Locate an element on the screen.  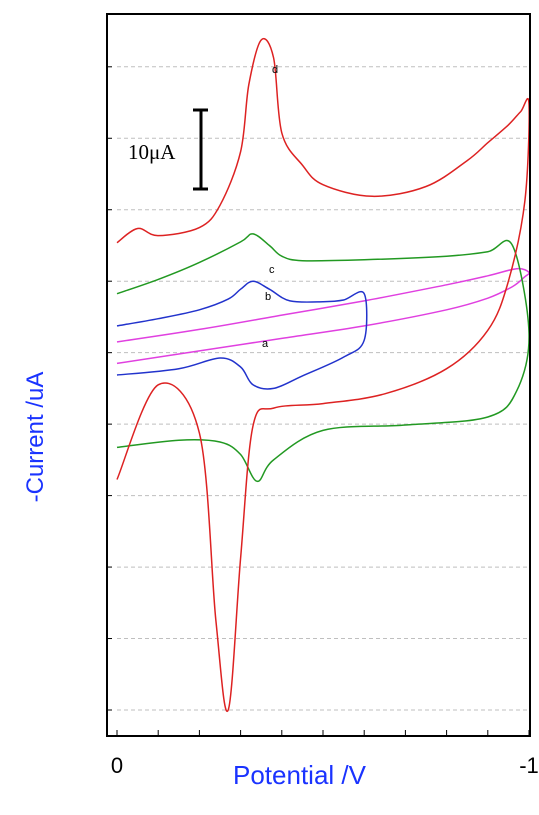
scale-bar-label: 10μA is located at coordinates (152, 152).